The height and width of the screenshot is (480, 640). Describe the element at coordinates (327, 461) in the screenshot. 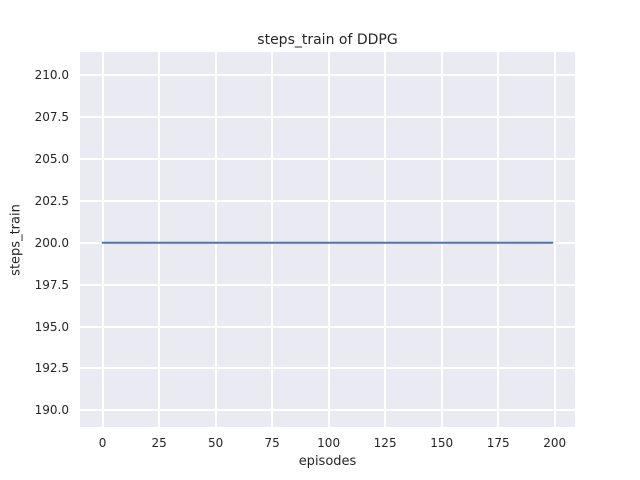

I see `x-axis-label: episodes` at that location.